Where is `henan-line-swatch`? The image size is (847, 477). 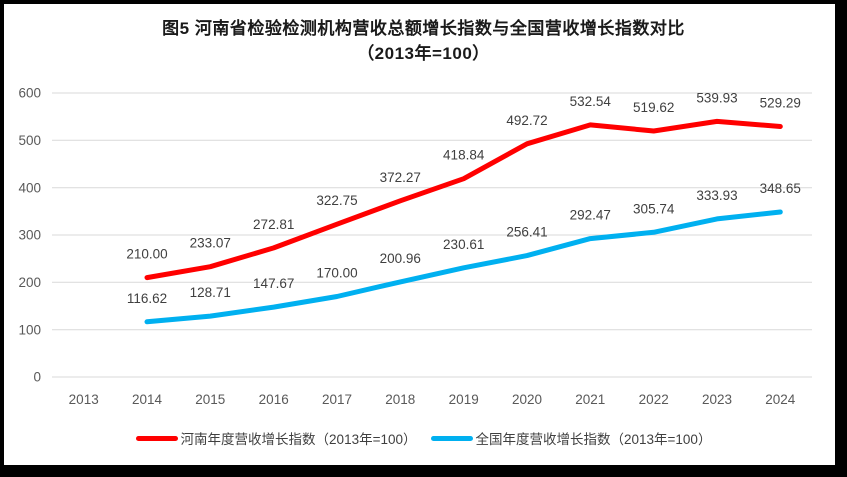 henan-line-swatch is located at coordinates (156, 438).